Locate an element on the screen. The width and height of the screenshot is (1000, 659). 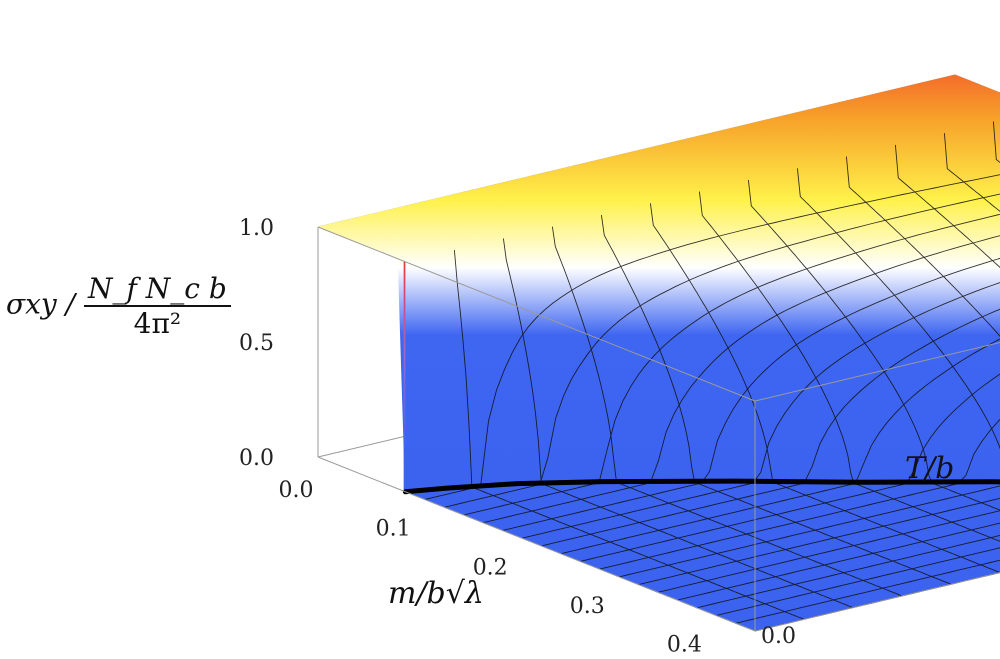
z-tick-label: 1.0 is located at coordinates (256, 228).